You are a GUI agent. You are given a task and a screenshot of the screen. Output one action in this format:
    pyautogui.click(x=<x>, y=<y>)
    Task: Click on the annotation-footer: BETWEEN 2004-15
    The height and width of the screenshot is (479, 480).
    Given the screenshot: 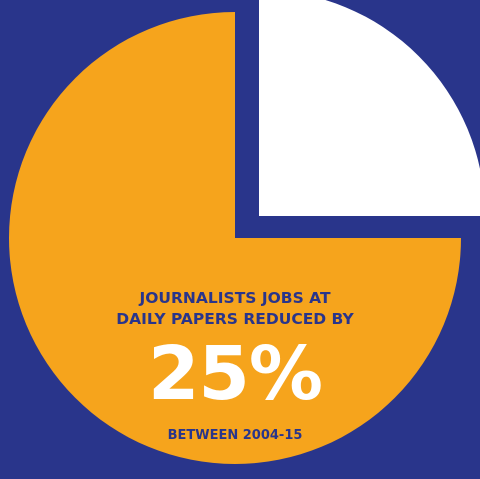 What is the action you would take?
    pyautogui.click(x=235, y=435)
    